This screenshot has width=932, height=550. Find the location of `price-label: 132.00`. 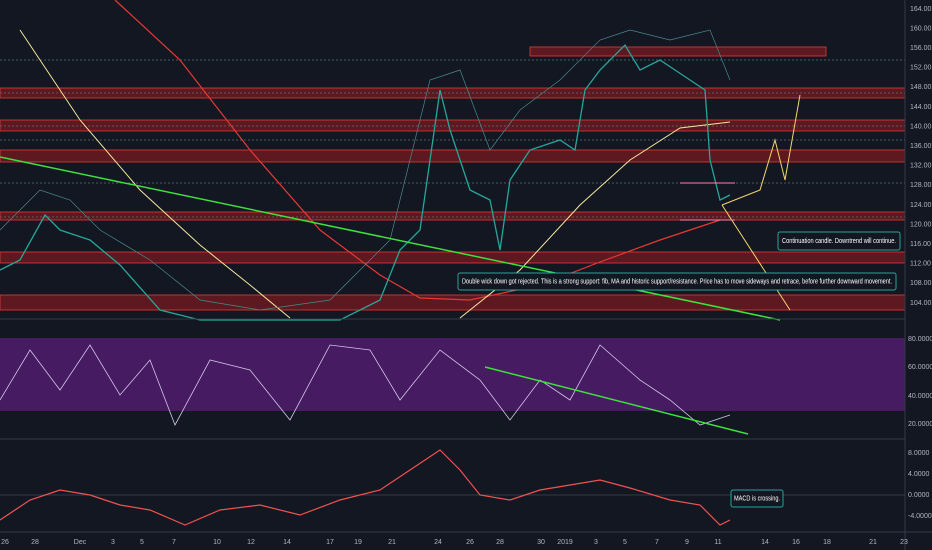

price-label: 132.00 is located at coordinates (921, 166).